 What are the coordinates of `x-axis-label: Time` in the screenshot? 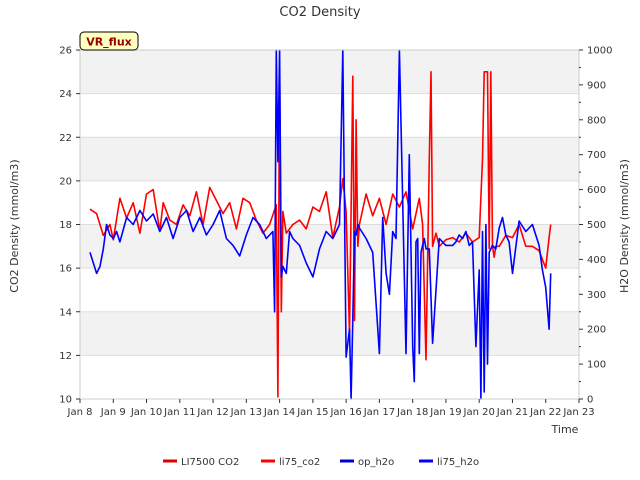 It's located at (565, 429).